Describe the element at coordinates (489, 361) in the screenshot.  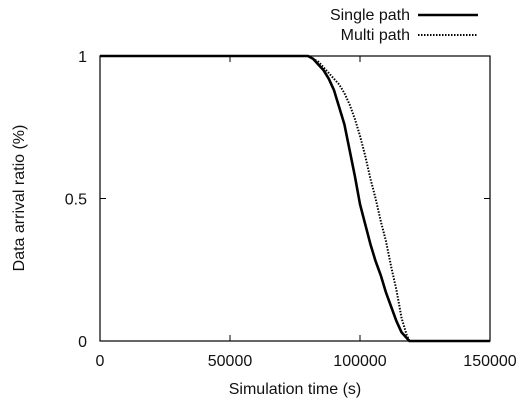
I see `x-tick-label: 150000` at that location.